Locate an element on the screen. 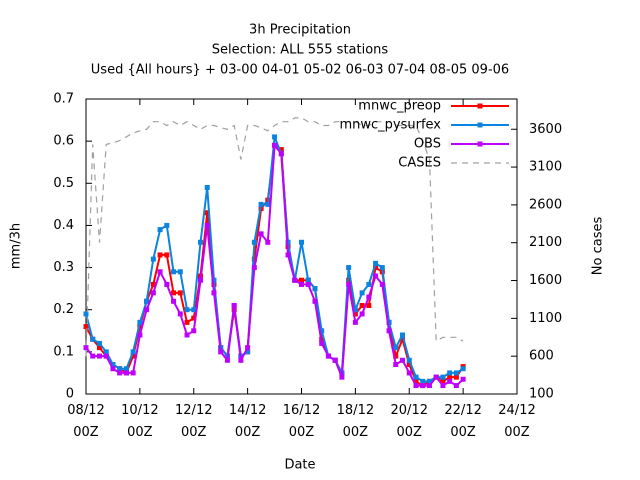 This screenshot has height=480, width=640. legend-label: CASES is located at coordinates (419, 163).